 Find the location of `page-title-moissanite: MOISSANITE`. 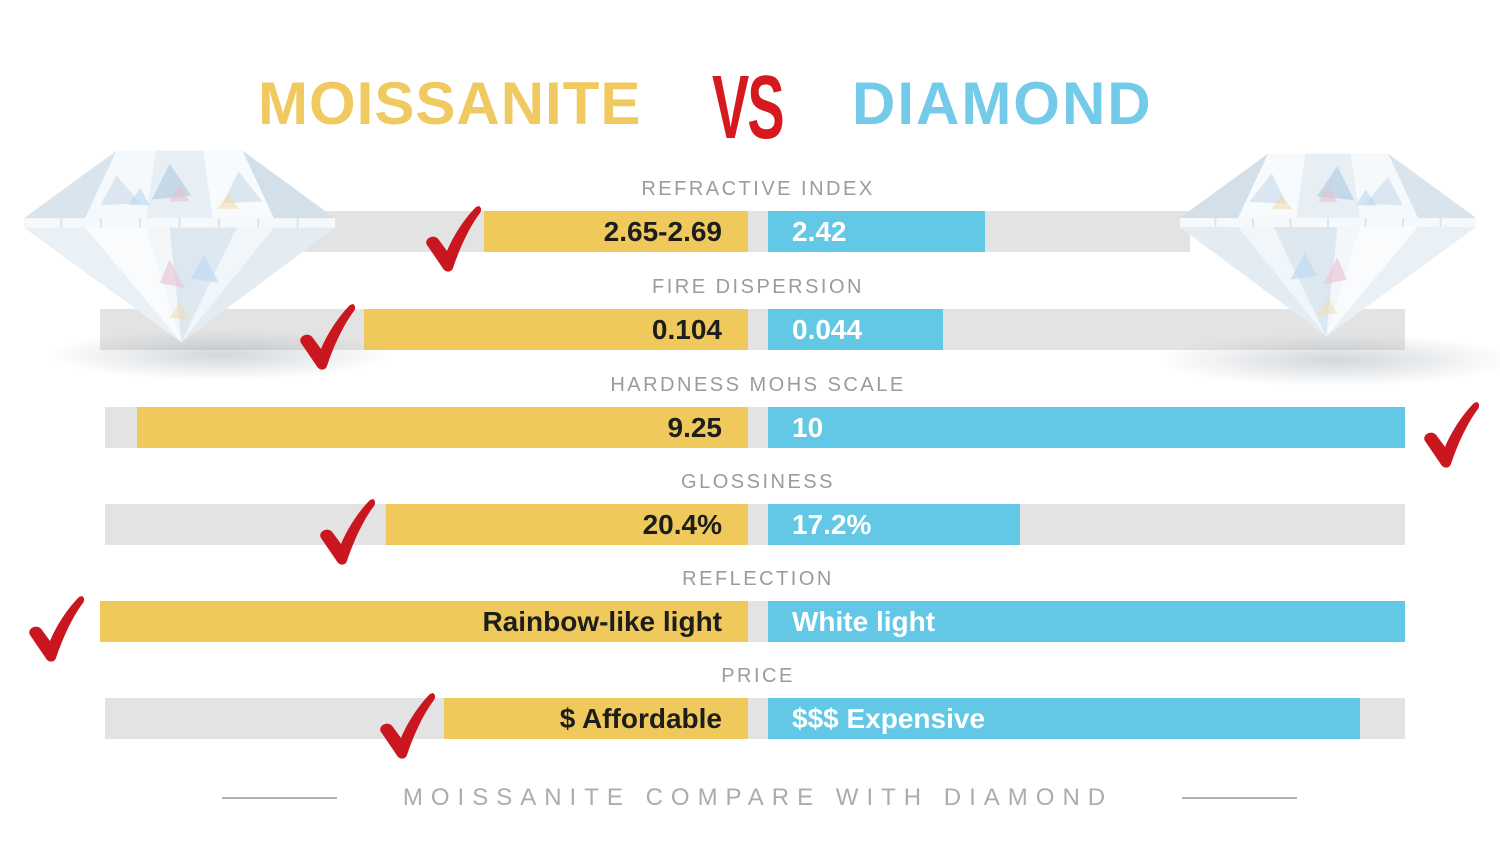

page-title-moissanite: MOISSANITE is located at coordinates (450, 103).